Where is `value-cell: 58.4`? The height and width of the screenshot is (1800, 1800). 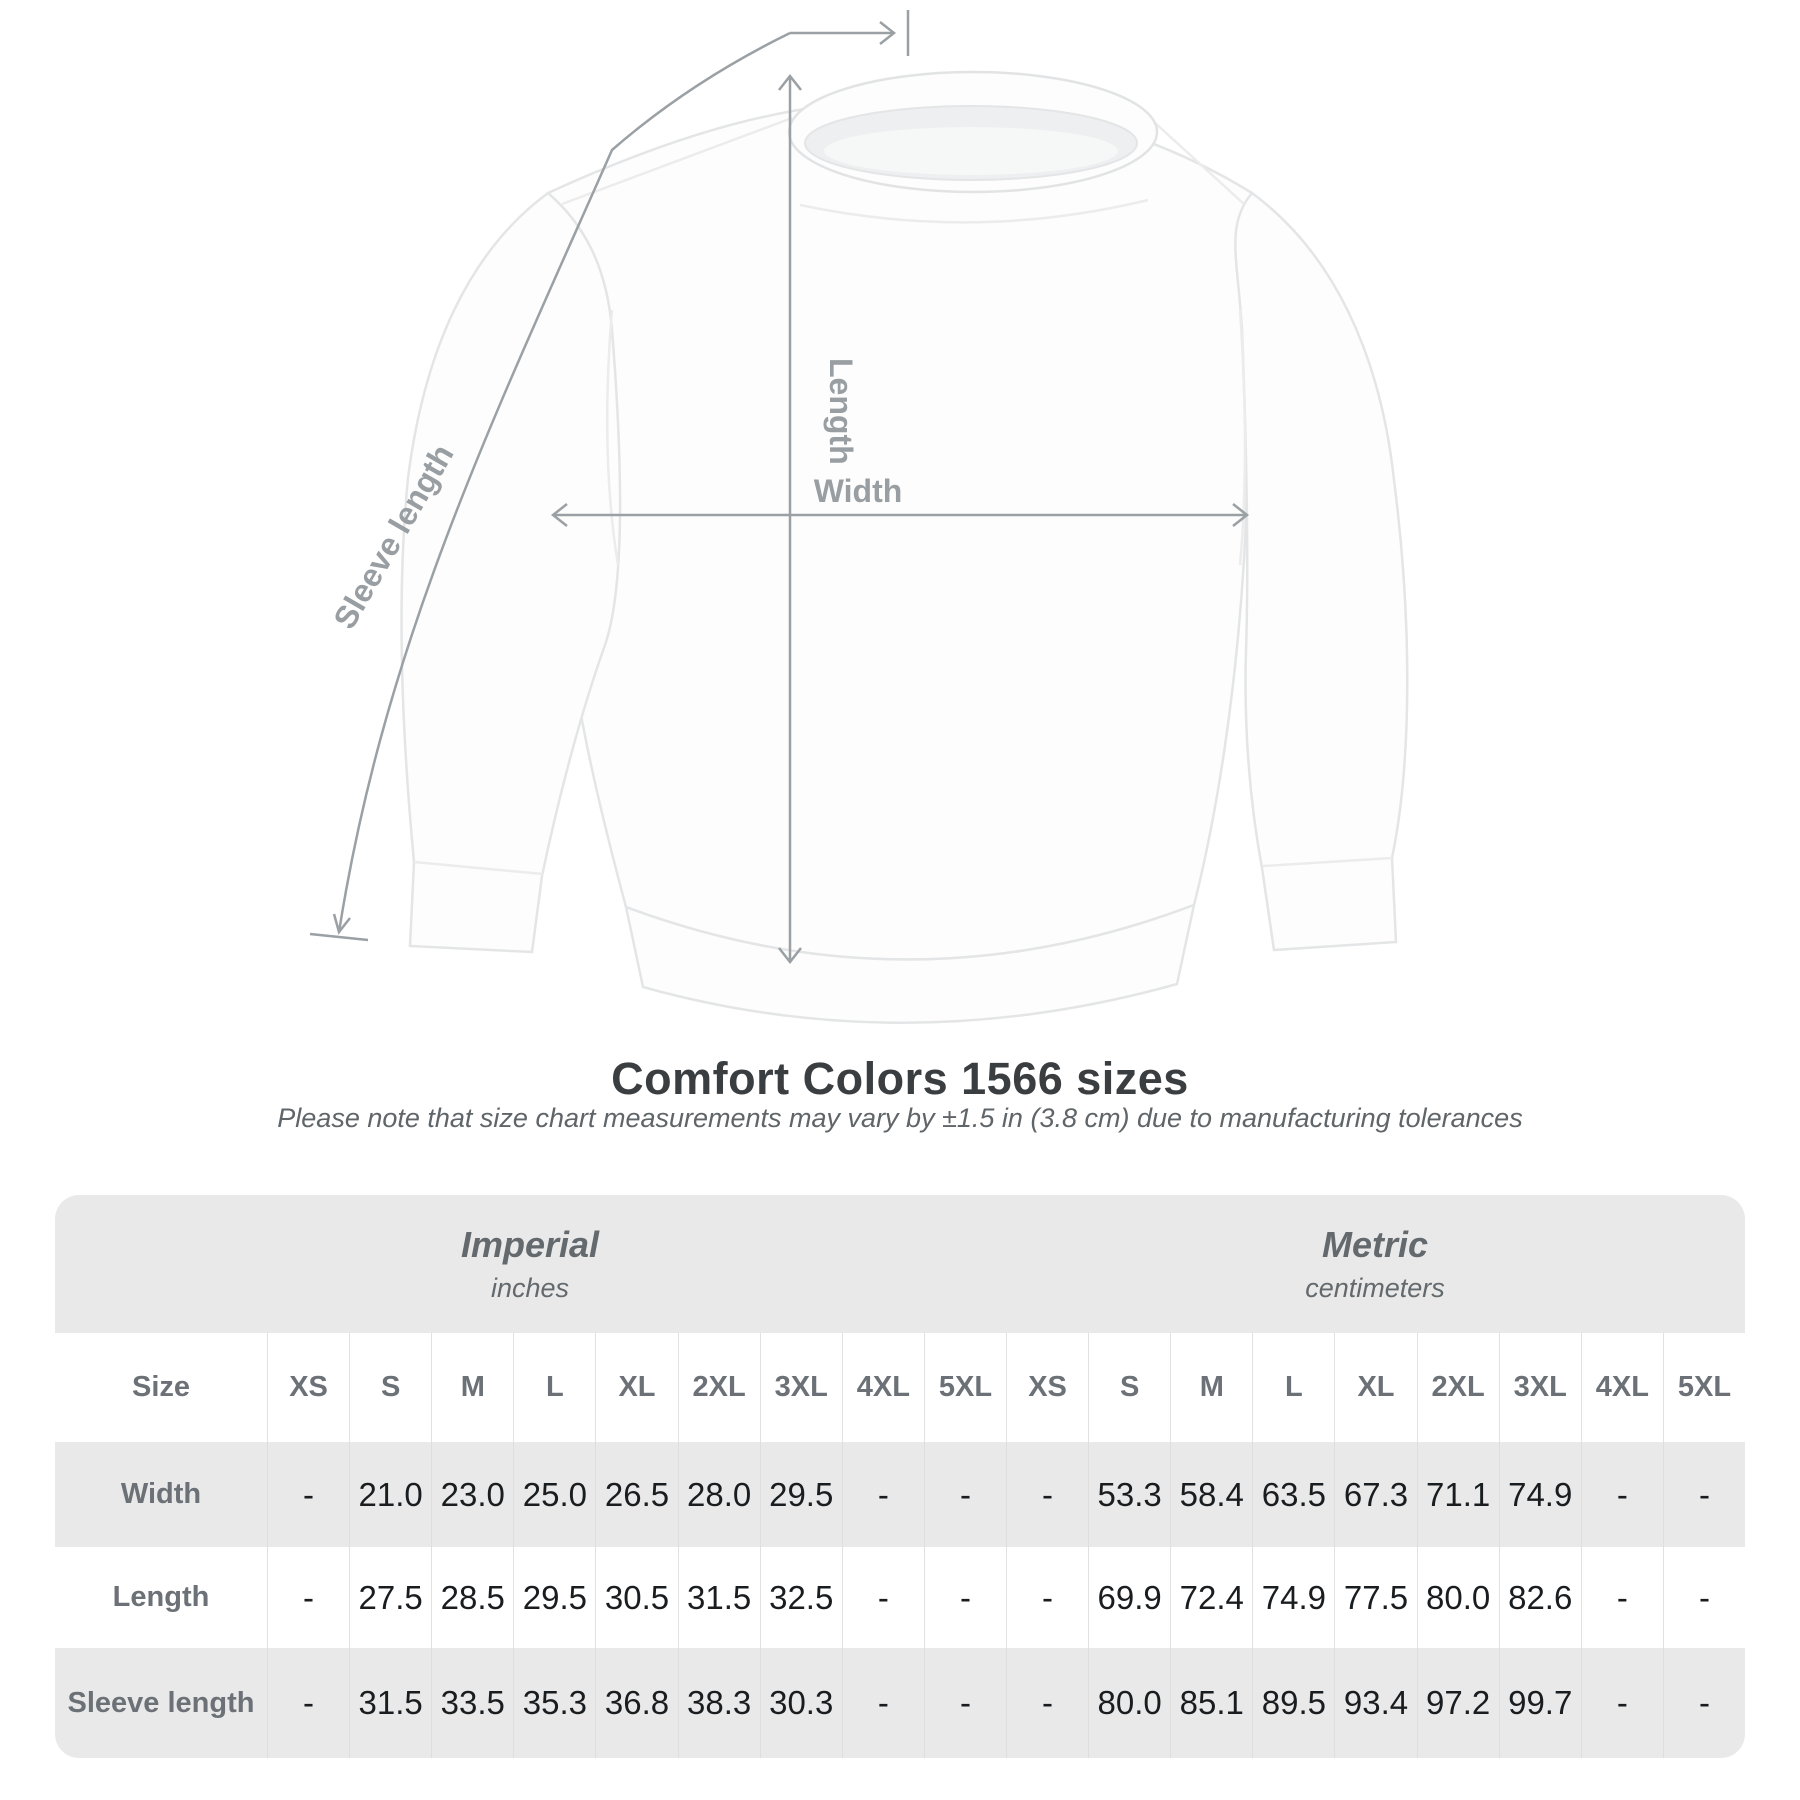 value-cell: 58.4 is located at coordinates (1211, 1494).